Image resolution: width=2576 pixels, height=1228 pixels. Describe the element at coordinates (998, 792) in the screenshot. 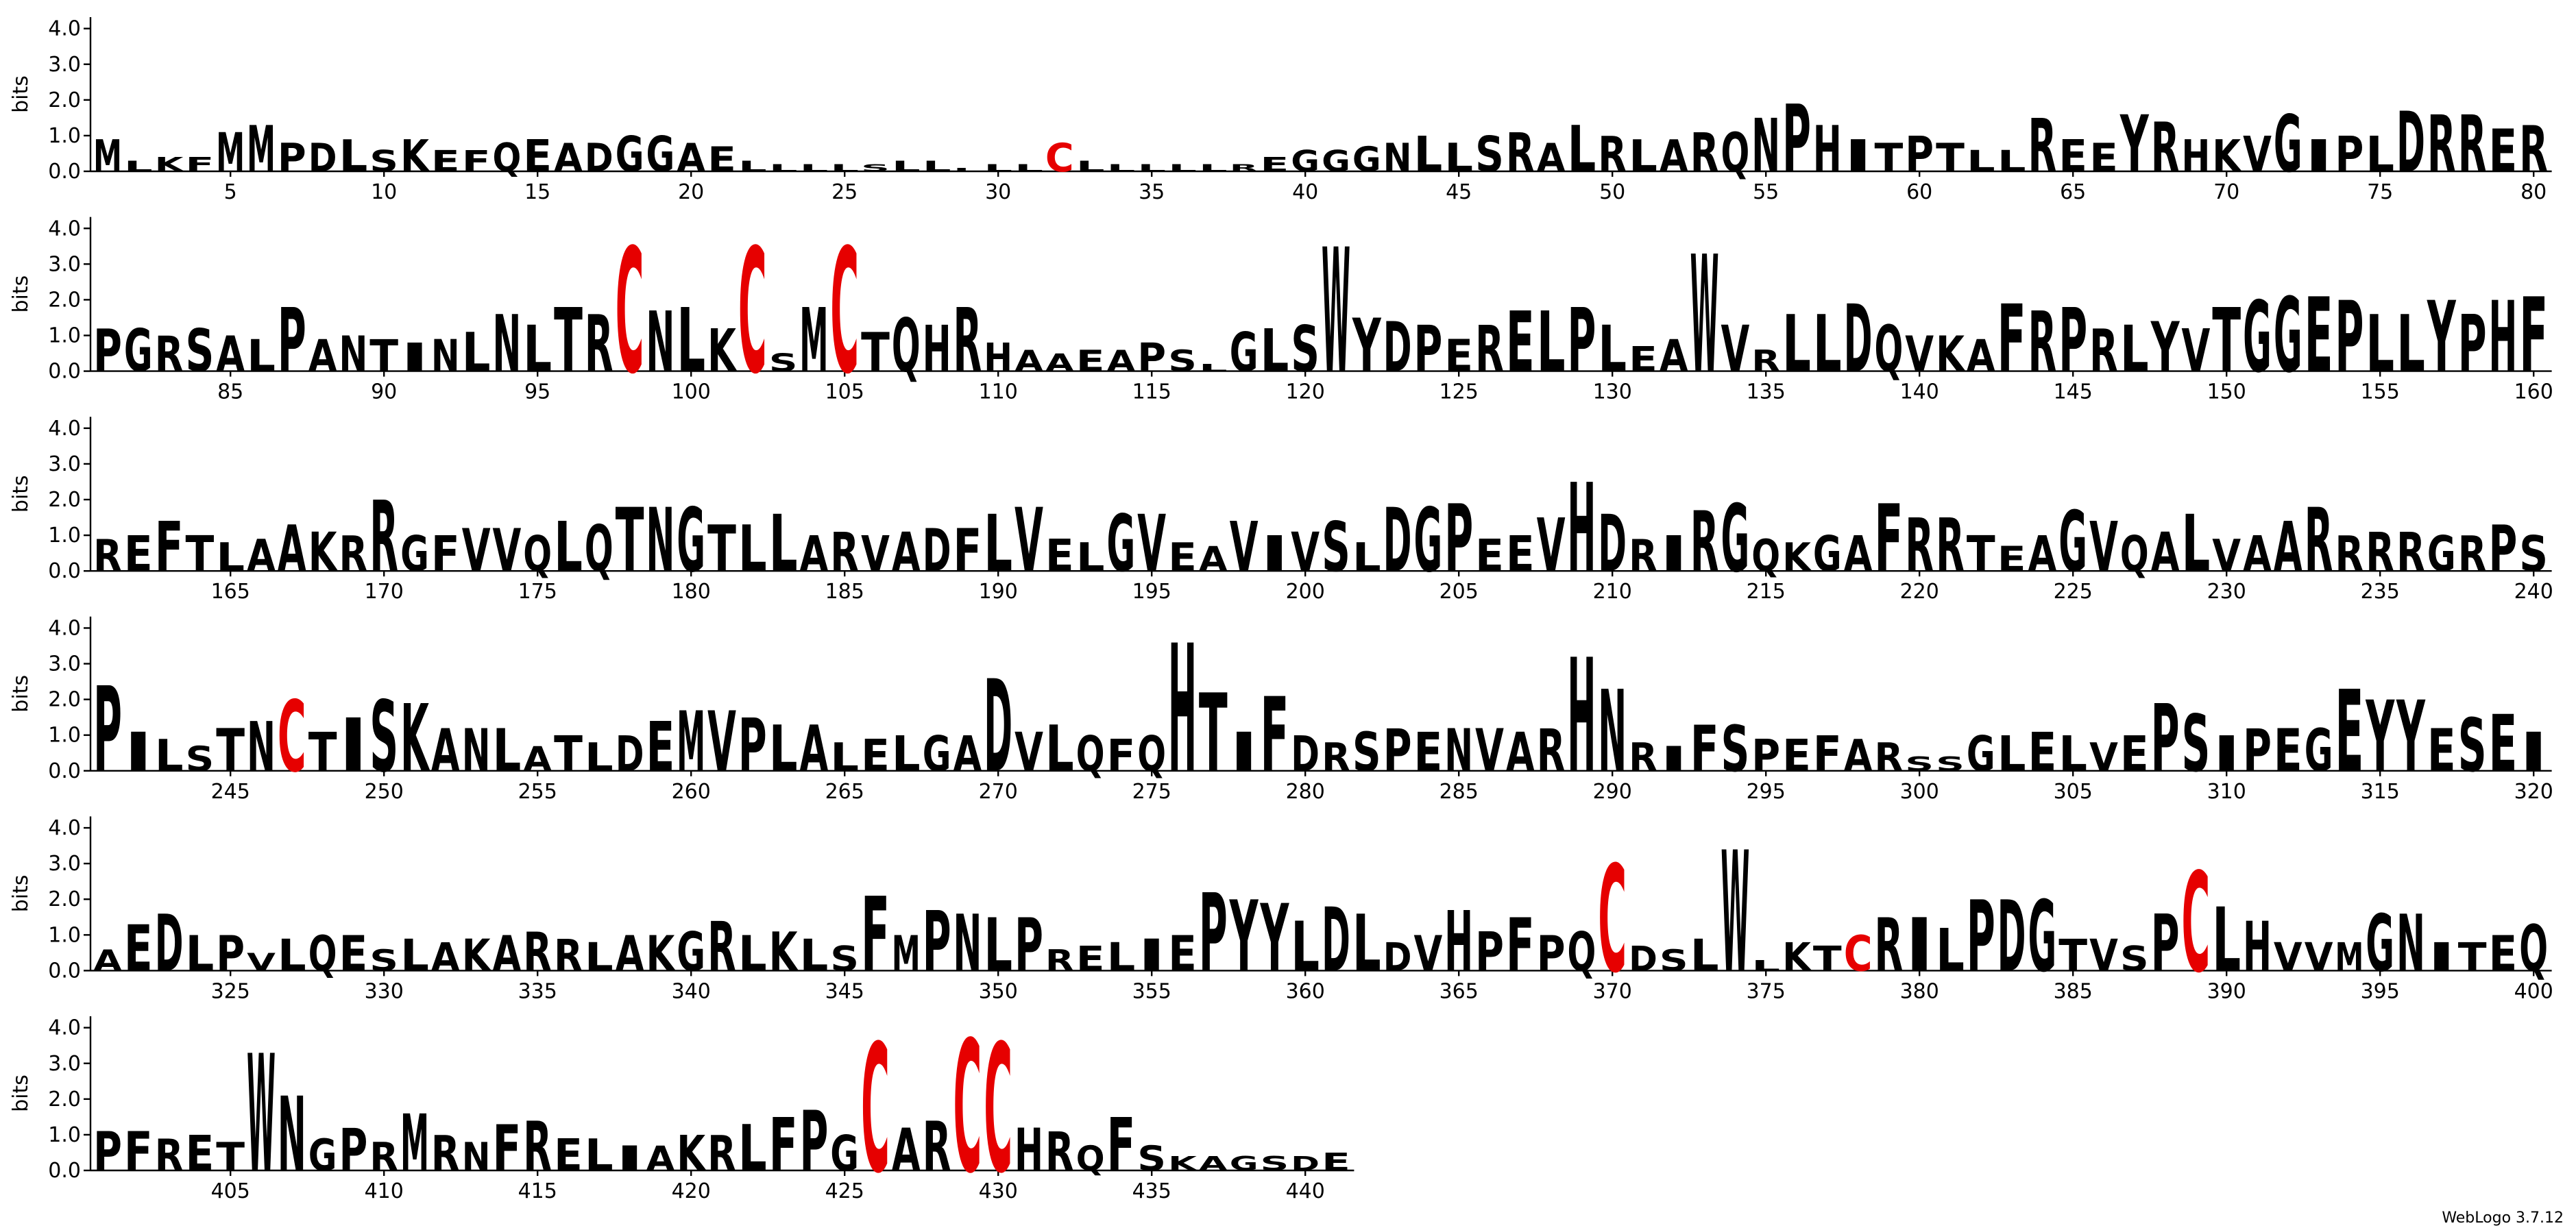

I see `x-tick-label: 270` at that location.